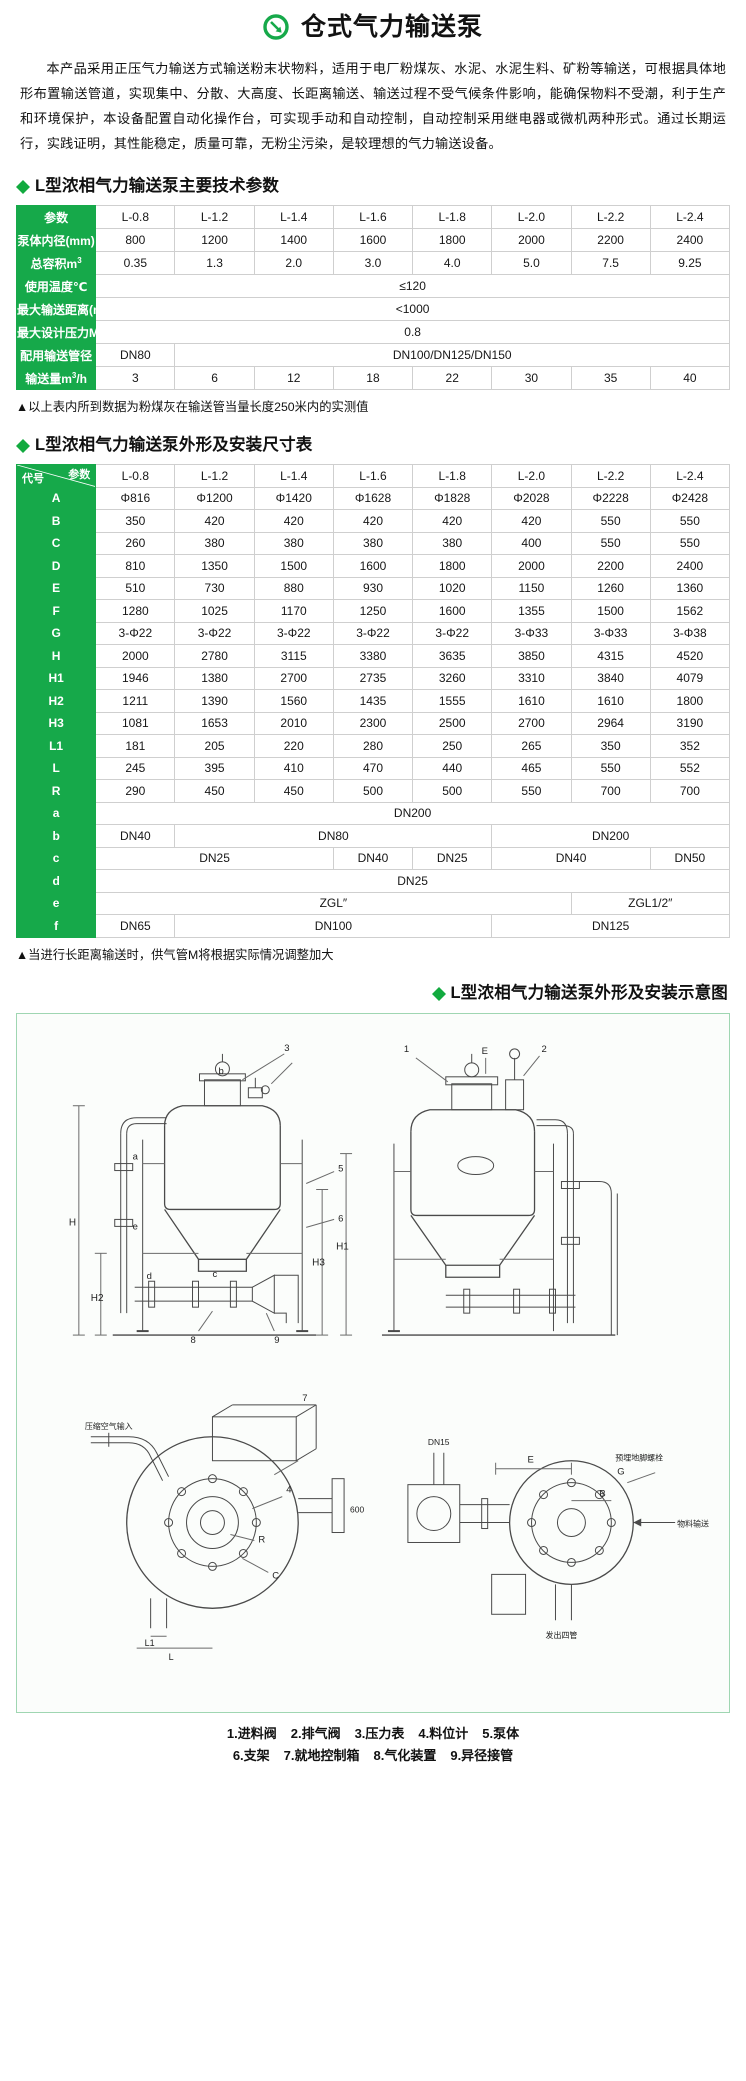 The image size is (746, 2081). Describe the element at coordinates (56, 723) in the screenshot. I see `dimension-table-row-label: H3` at that location.